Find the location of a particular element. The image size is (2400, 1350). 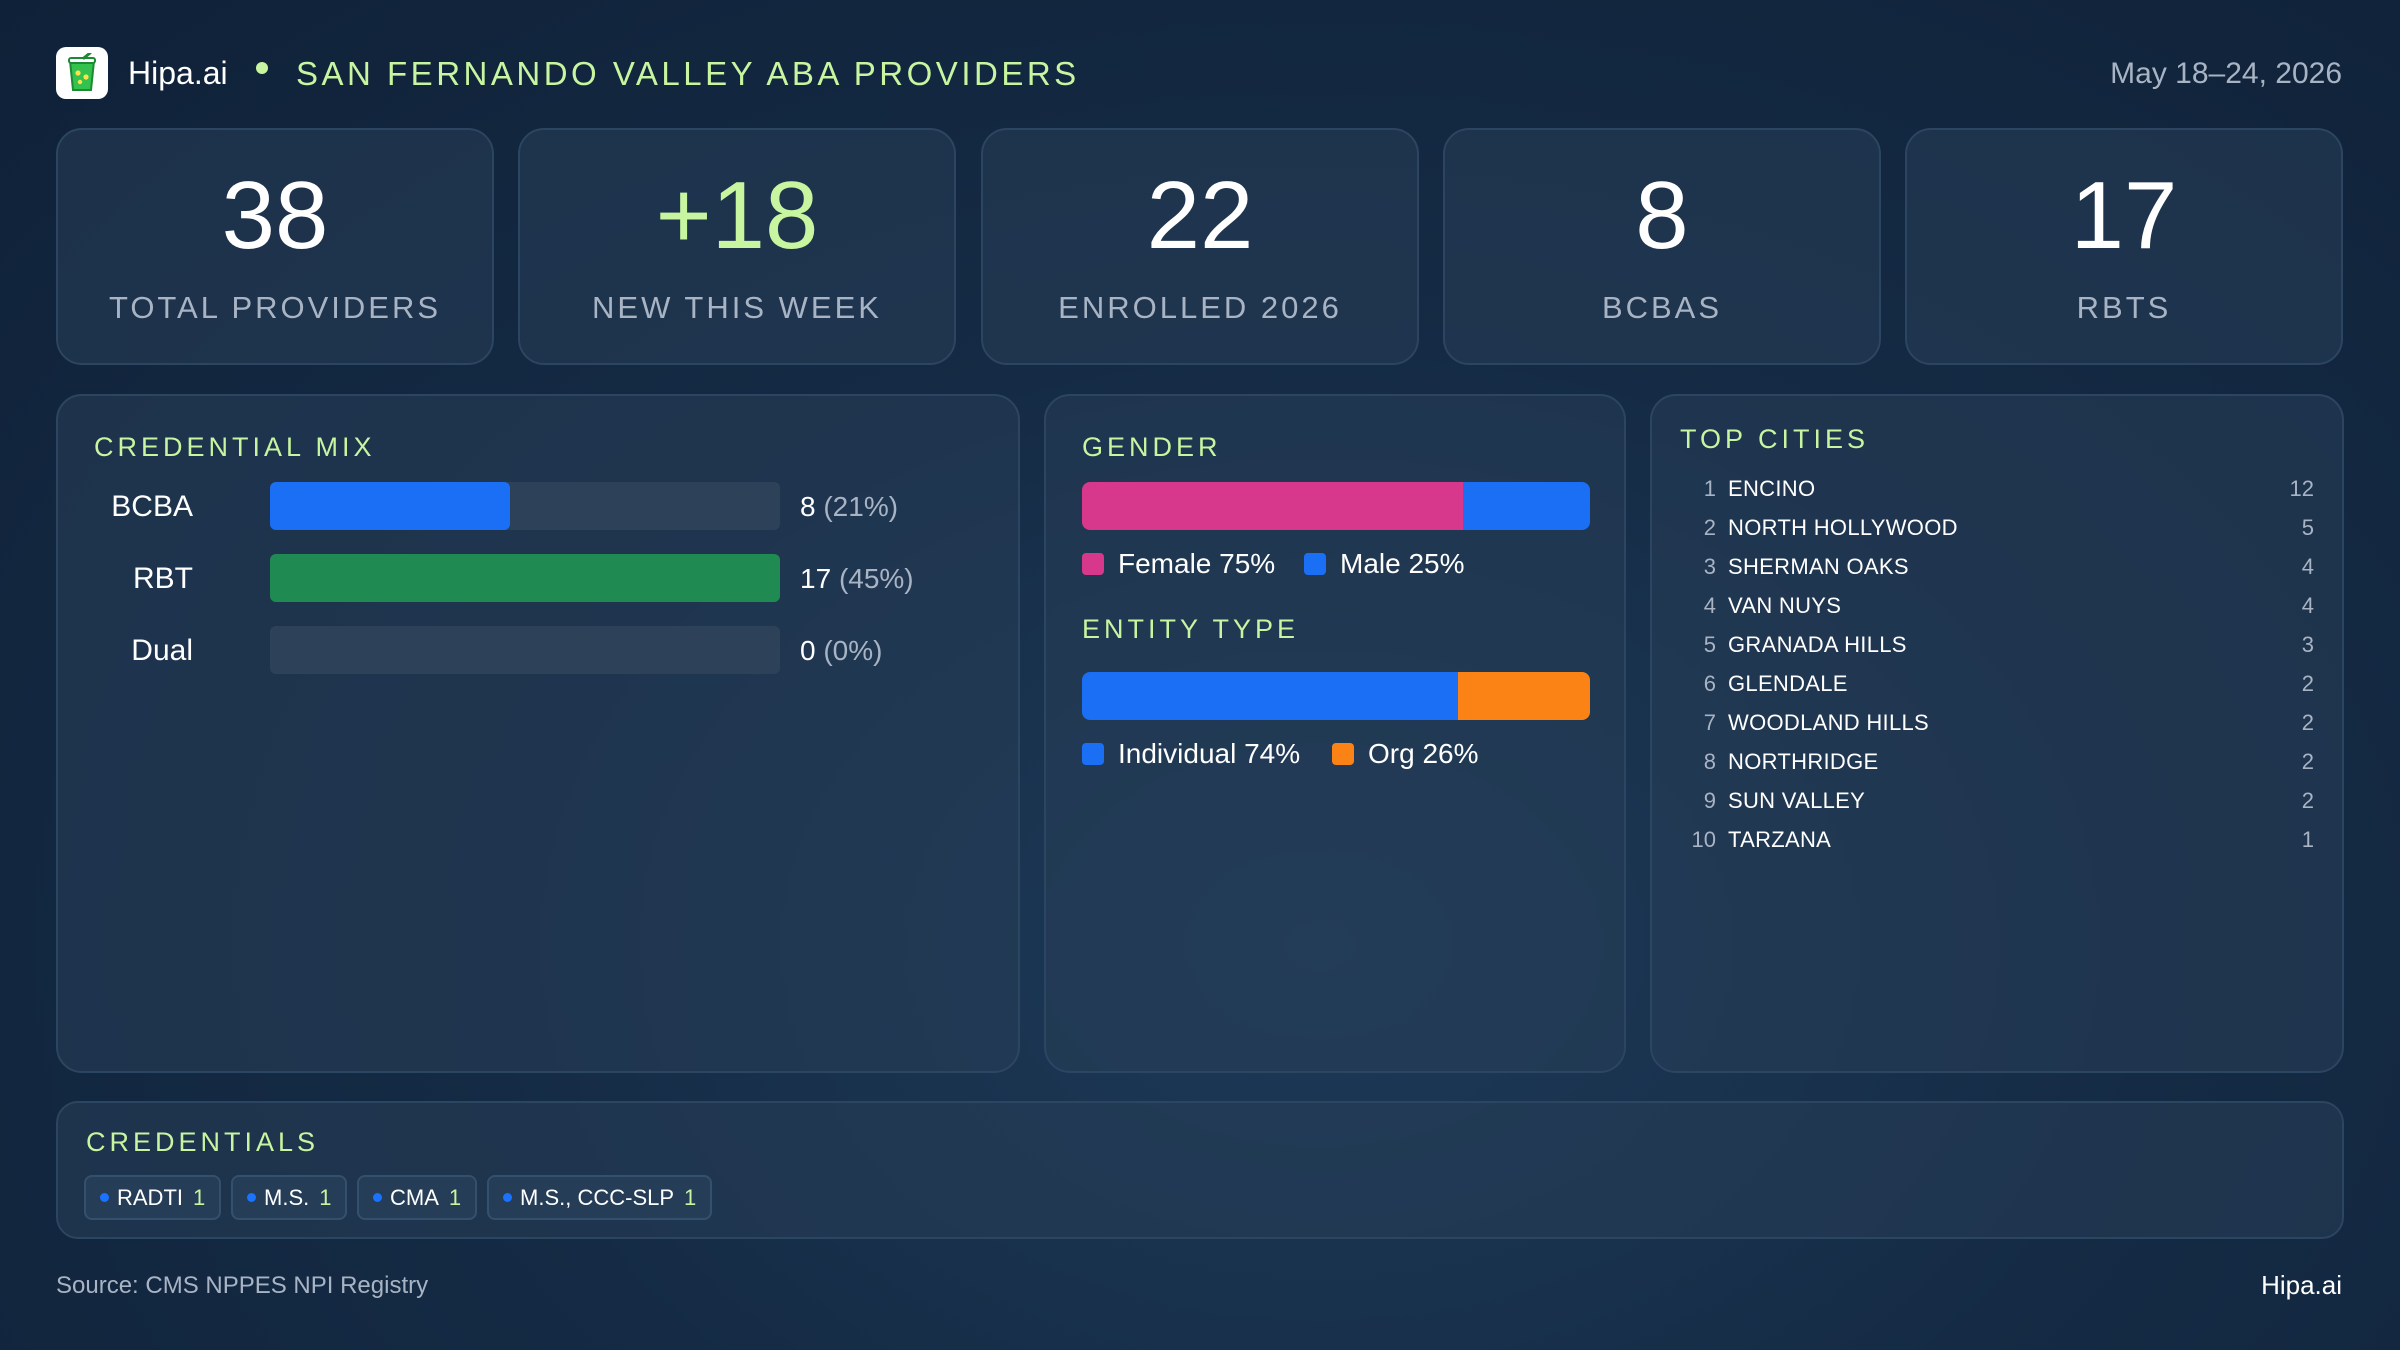

chip-label: M.S. is located at coordinates (287, 1197).